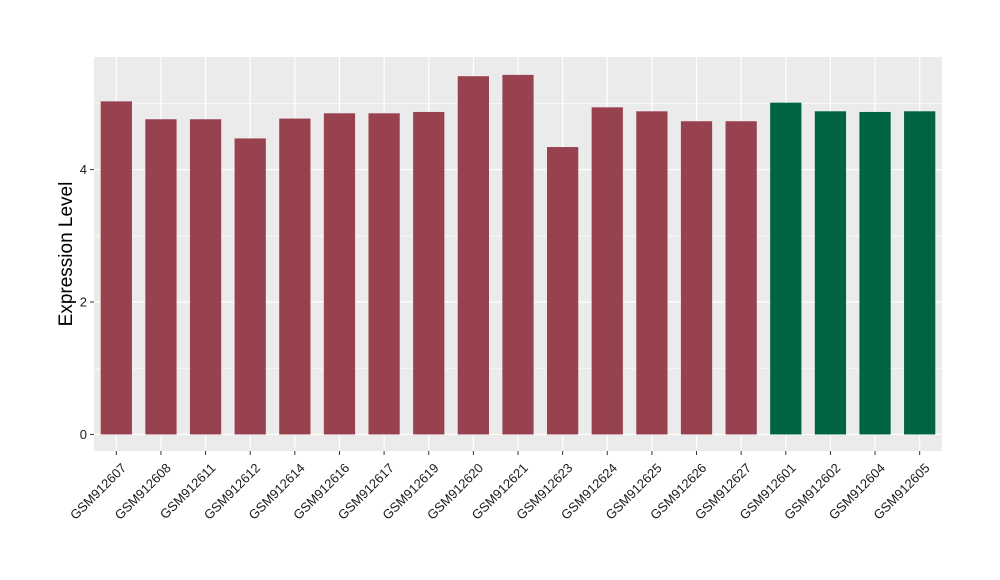 This screenshot has height=580, width=1000. Describe the element at coordinates (339, 274) in the screenshot. I see `bar-gsm912616` at that location.